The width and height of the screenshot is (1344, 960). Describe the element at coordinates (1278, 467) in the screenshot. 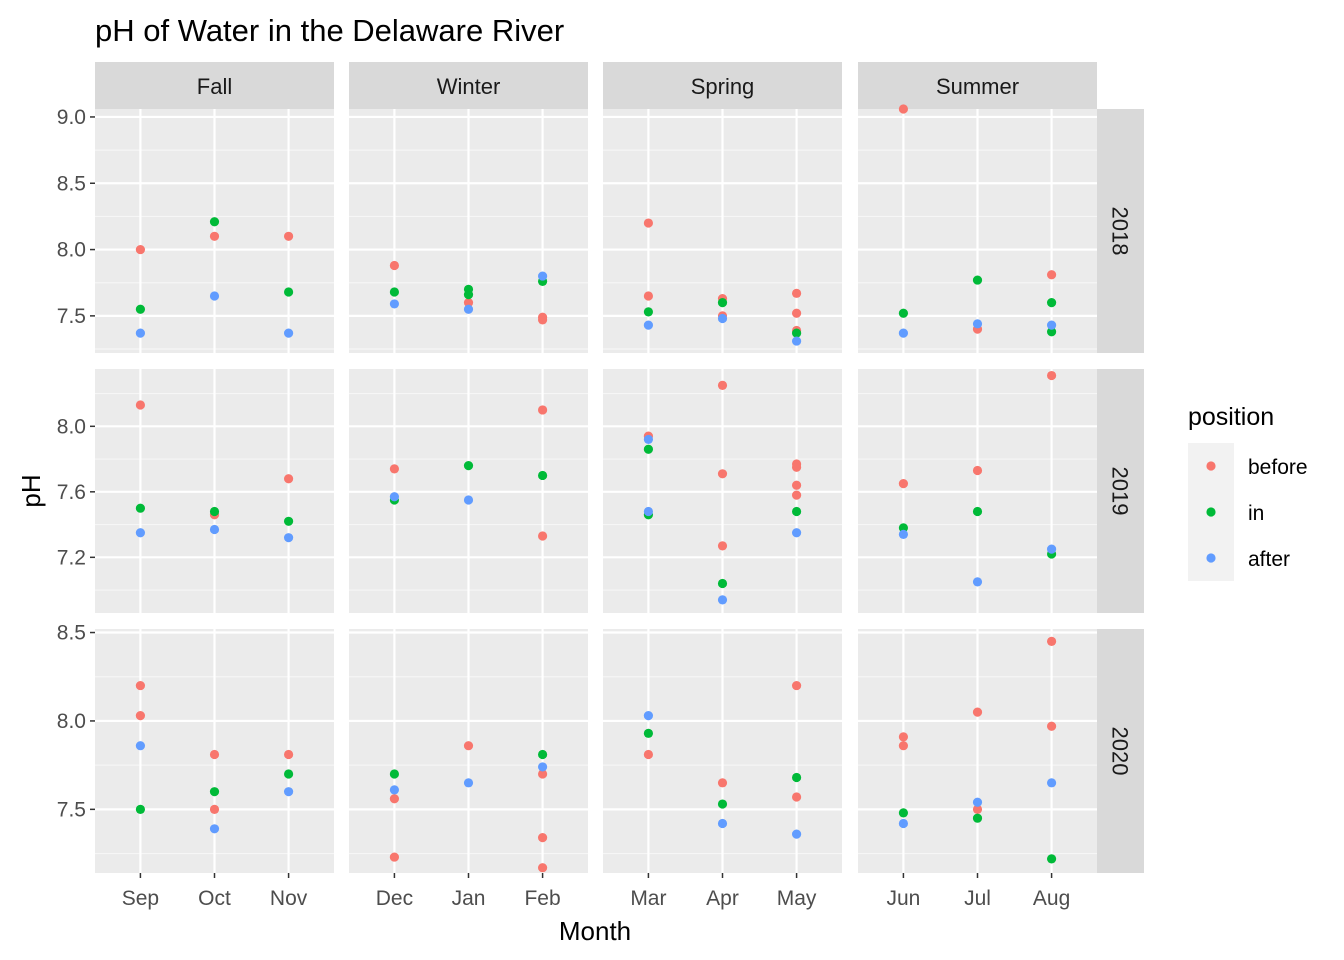

I see `legend-label-before: before` at that location.